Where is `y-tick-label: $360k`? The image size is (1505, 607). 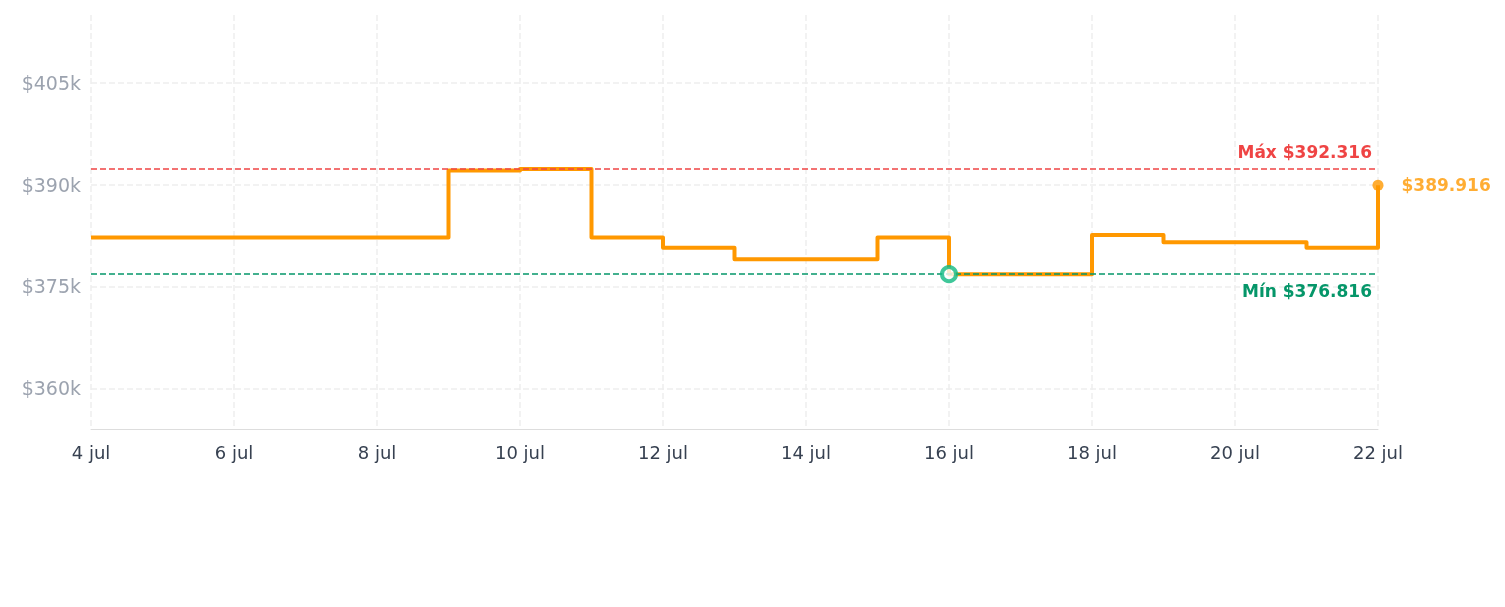 y-tick-label: $360k is located at coordinates (51, 388).